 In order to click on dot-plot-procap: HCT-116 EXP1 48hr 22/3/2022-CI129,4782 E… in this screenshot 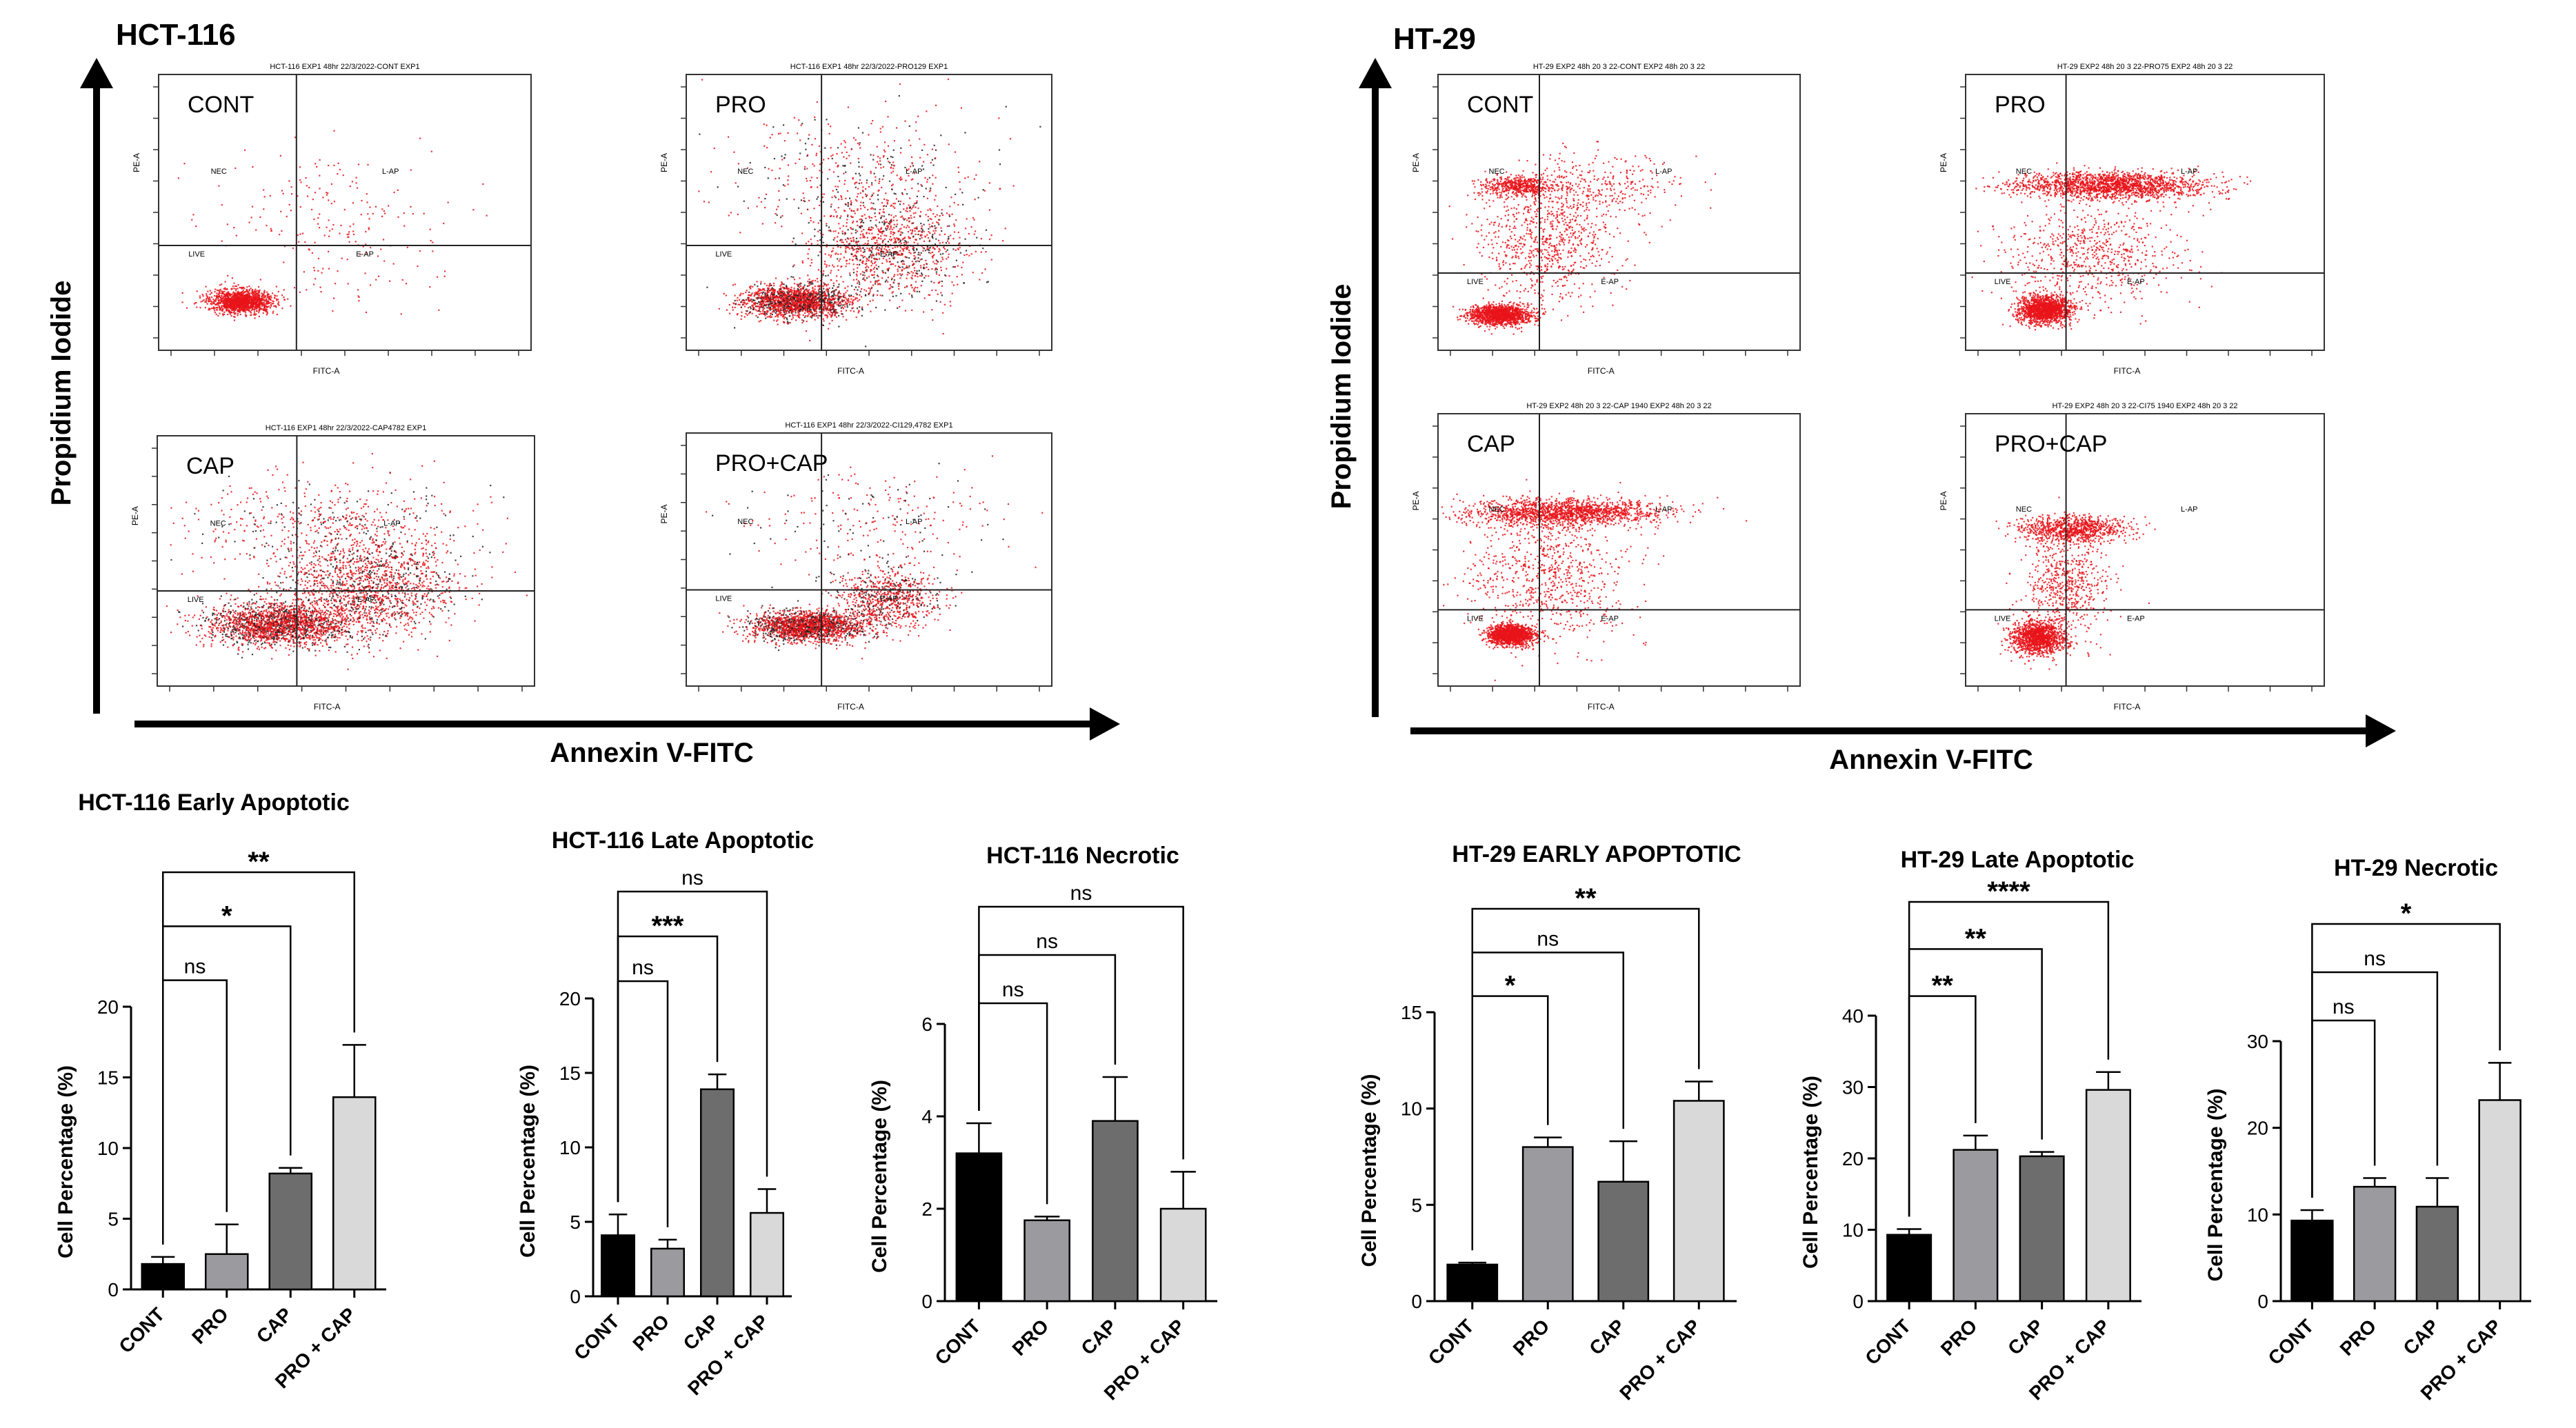, I will do `click(855, 566)`.